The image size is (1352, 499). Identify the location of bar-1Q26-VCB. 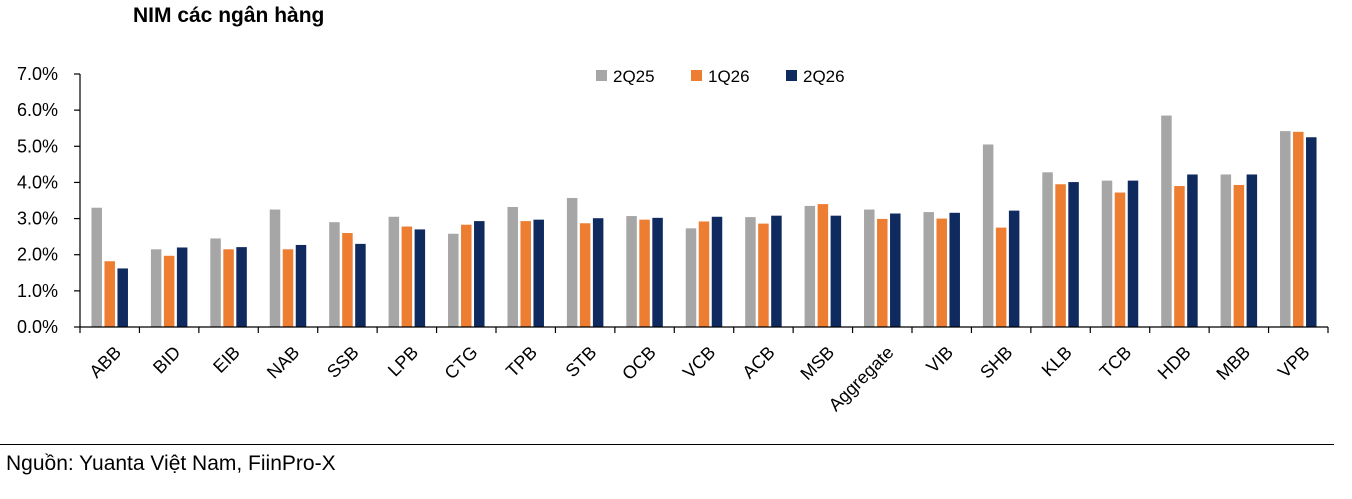
(704, 274).